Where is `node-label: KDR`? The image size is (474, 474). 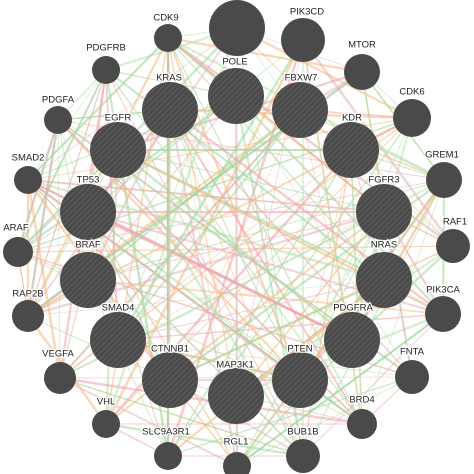
node-label: KDR is located at coordinates (352, 118).